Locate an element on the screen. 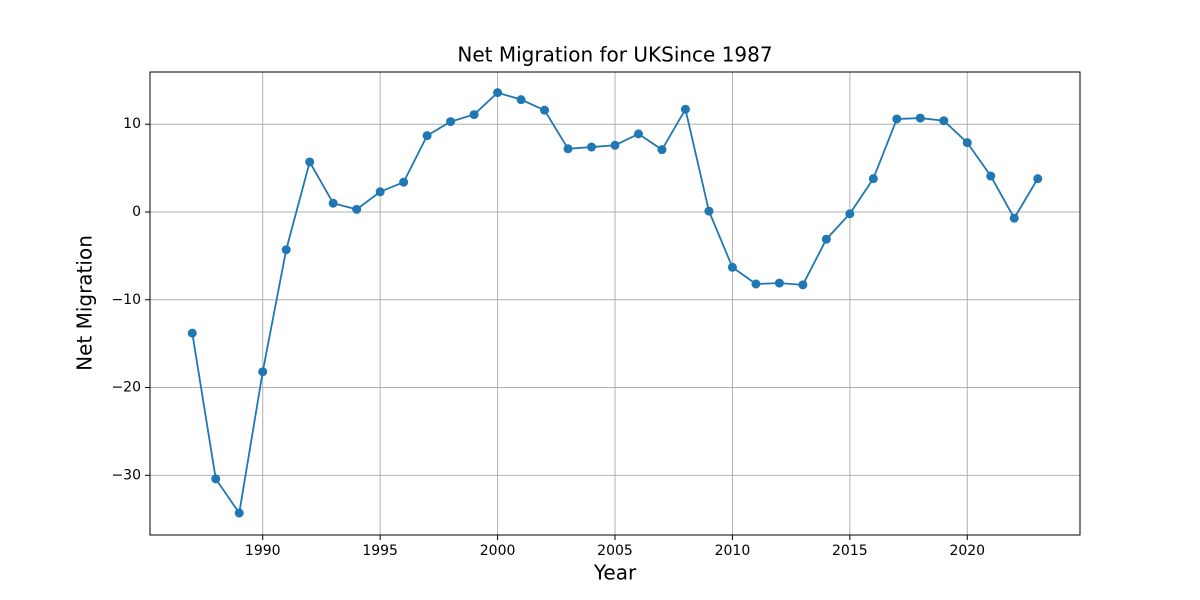 This screenshot has height=600, width=1200. y-tick-label: 0 is located at coordinates (136, 212).